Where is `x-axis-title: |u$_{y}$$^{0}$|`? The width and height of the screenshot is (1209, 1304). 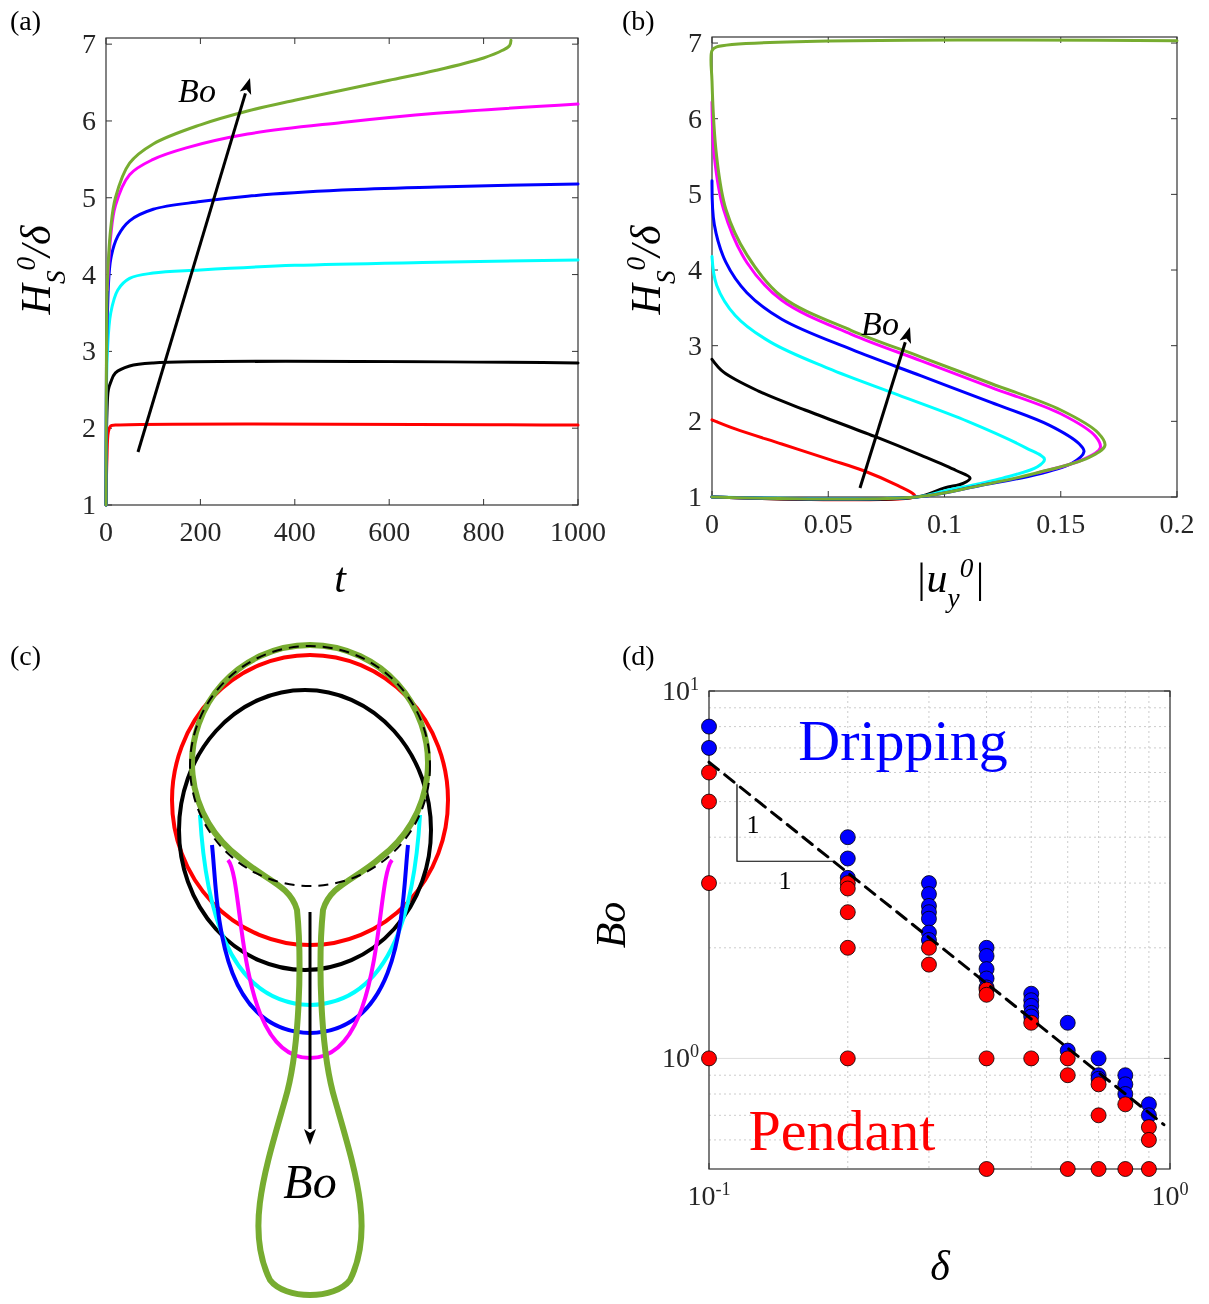 x-axis-title: |u$_{y}$$^{0}$| is located at coordinates (950, 583).